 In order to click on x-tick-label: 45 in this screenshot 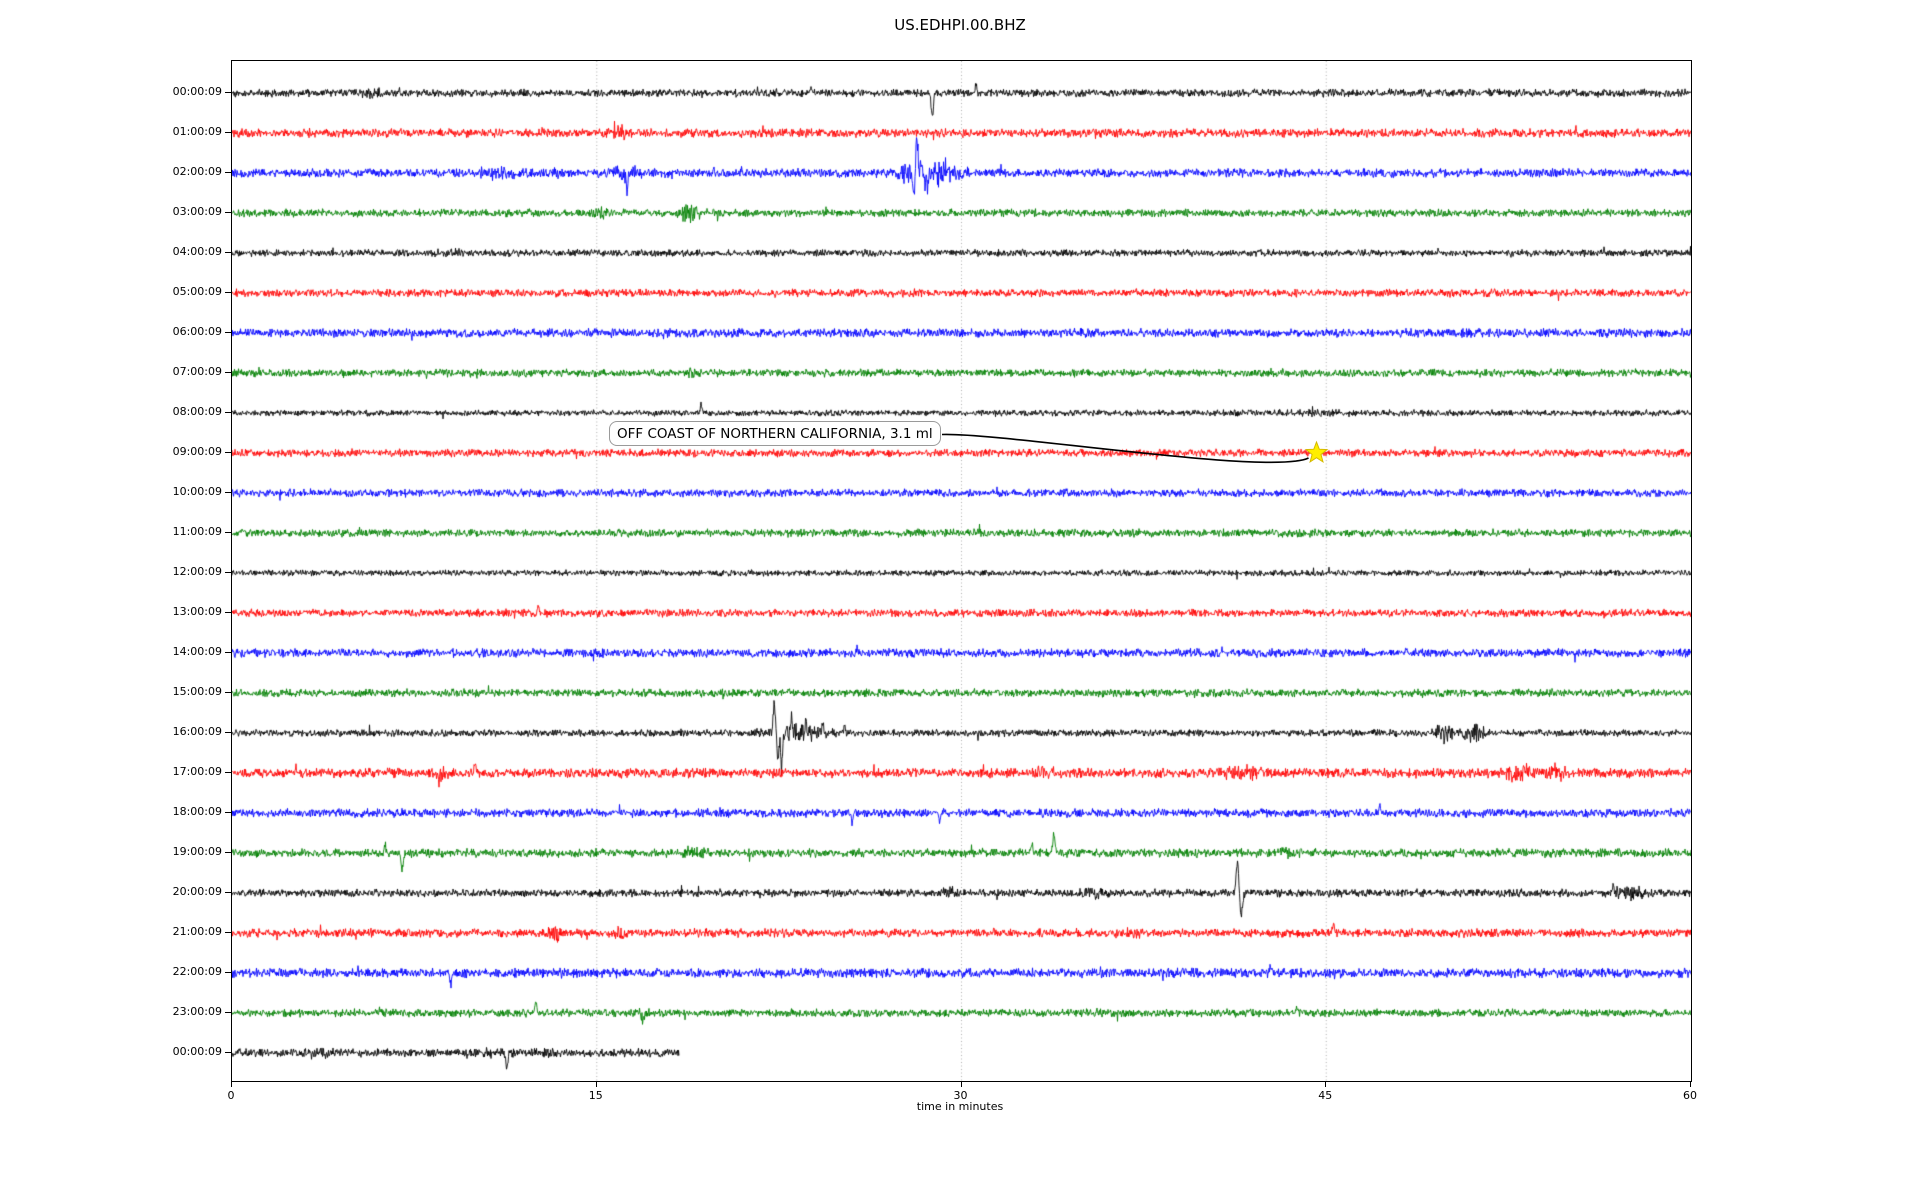, I will do `click(1325, 1095)`.